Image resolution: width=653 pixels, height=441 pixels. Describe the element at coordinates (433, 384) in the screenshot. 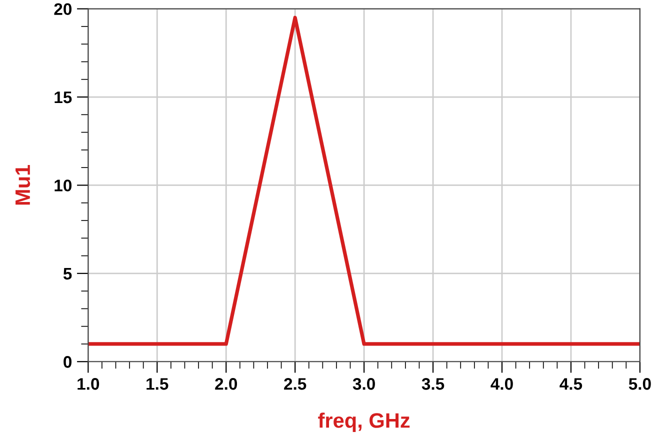

I see `x-tick-label: 3.5` at that location.